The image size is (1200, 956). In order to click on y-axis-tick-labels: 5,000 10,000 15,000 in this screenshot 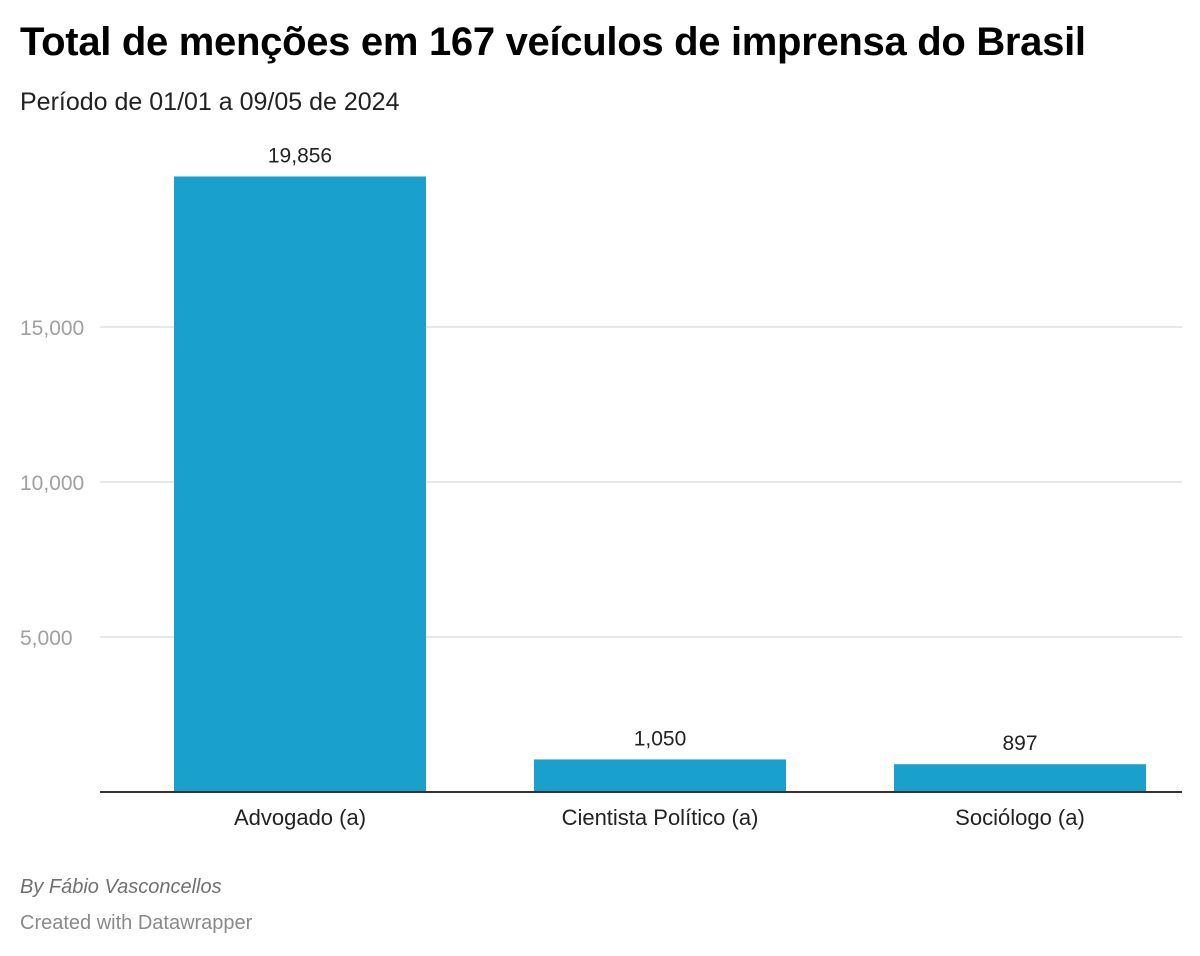, I will do `click(52, 483)`.